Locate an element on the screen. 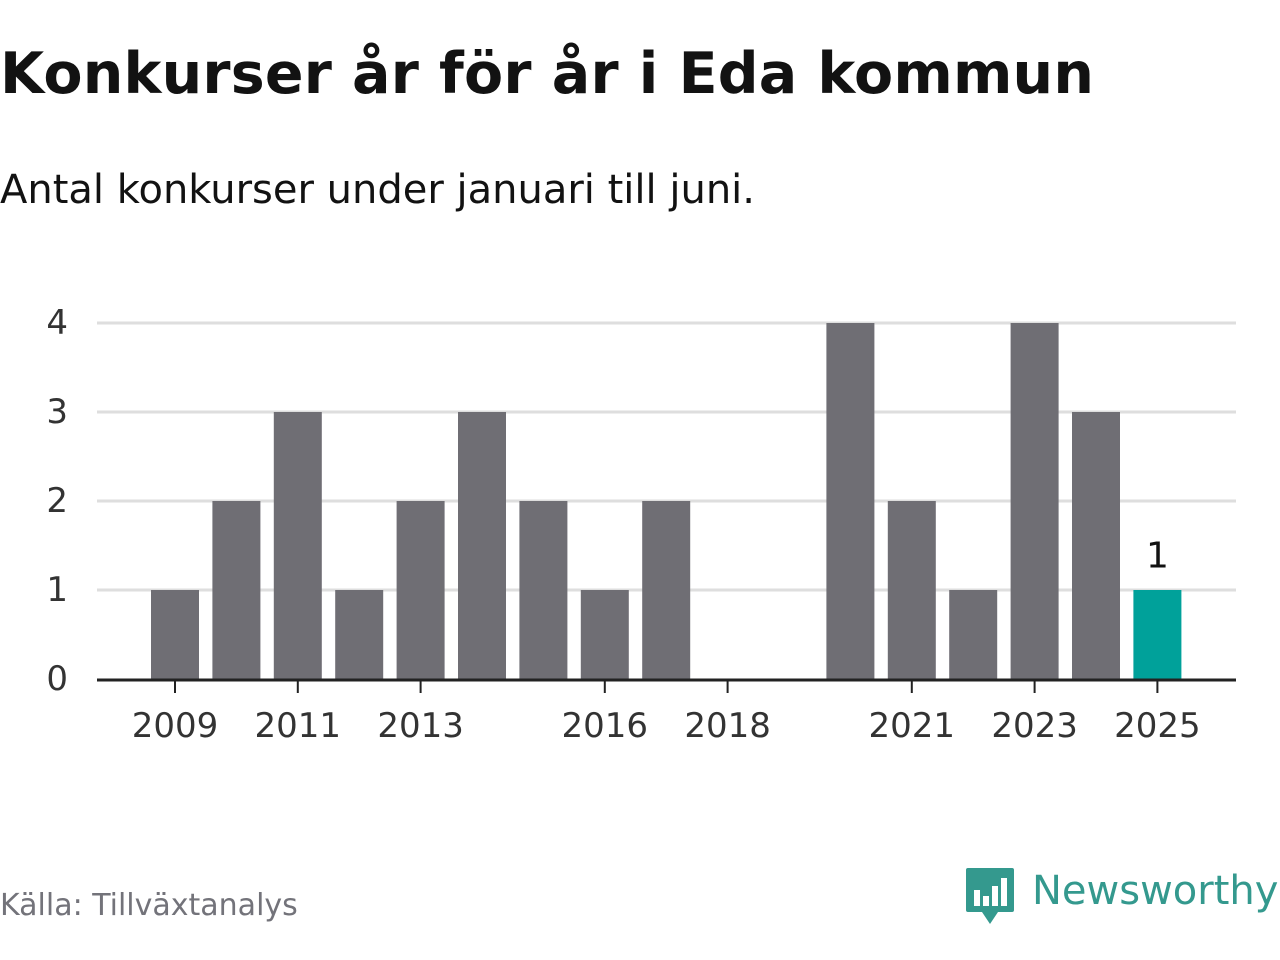 Image resolution: width=1280 pixels, height=960 pixels. y-axis-ticks: 0 1 2 3 4 is located at coordinates (57, 501).